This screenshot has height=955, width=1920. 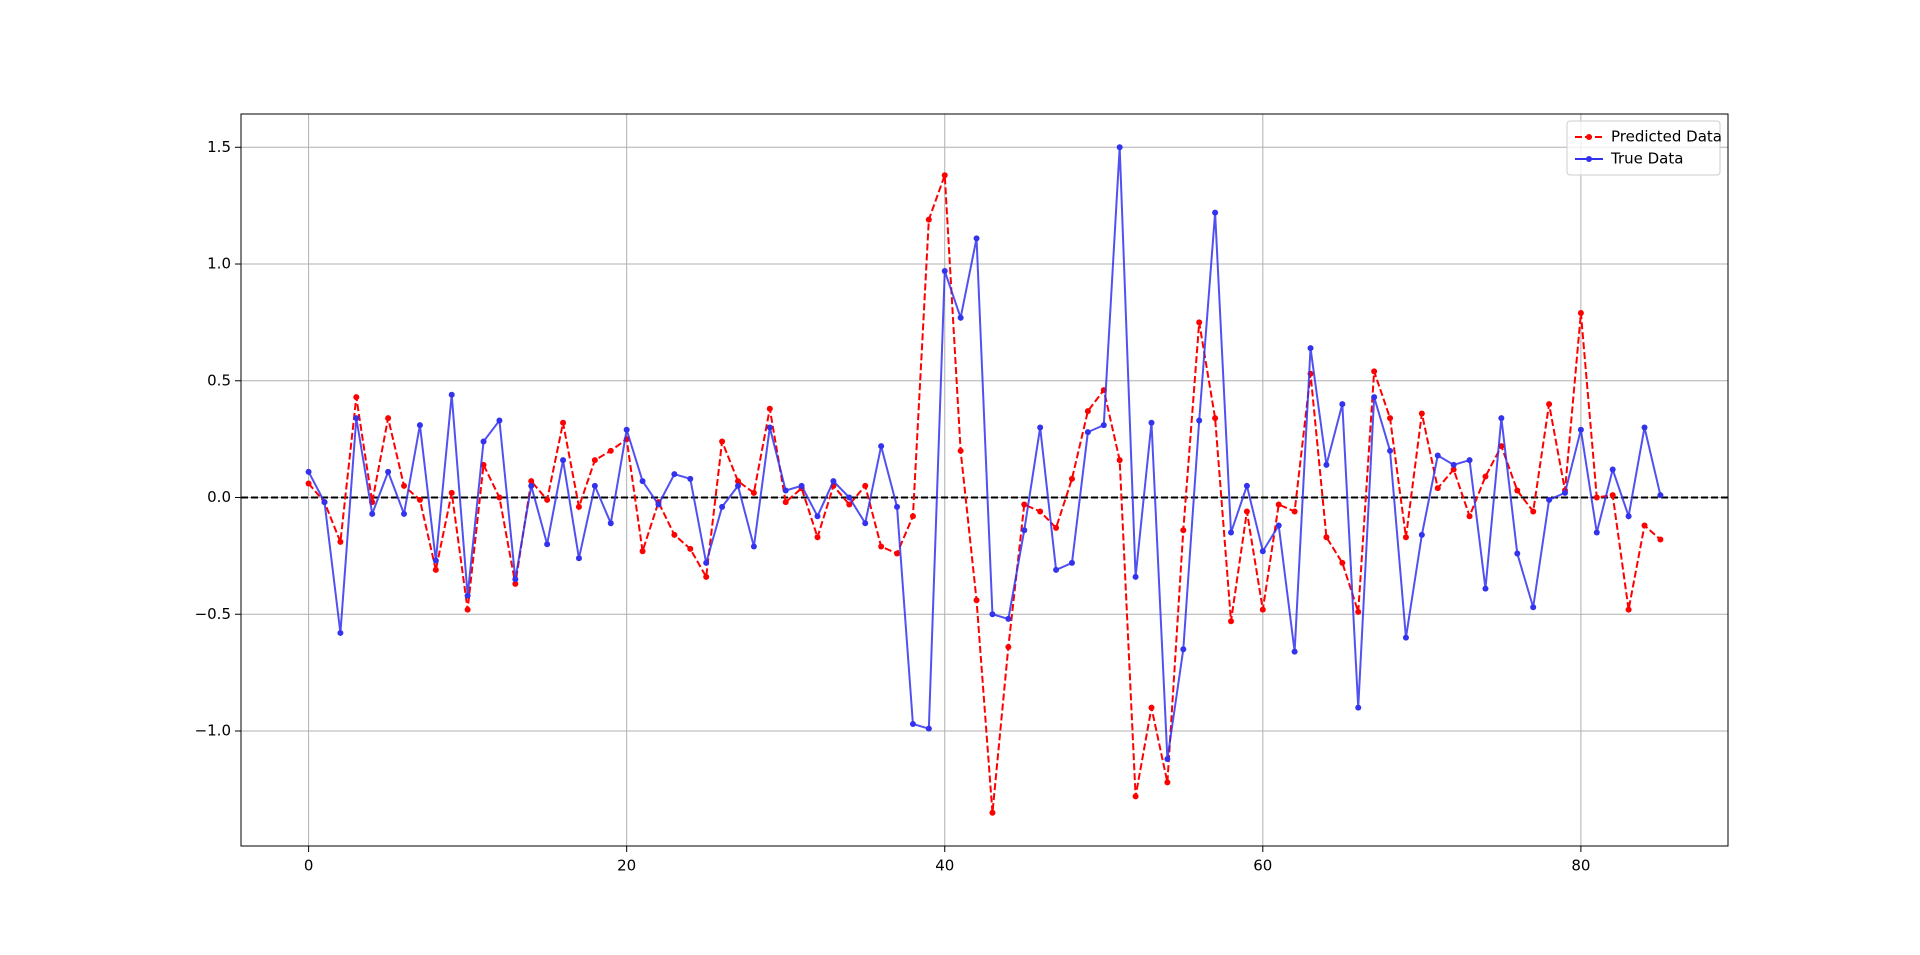 What do you see at coordinates (1644, 148) in the screenshot?
I see `legend: Predicted Data True Data` at bounding box center [1644, 148].